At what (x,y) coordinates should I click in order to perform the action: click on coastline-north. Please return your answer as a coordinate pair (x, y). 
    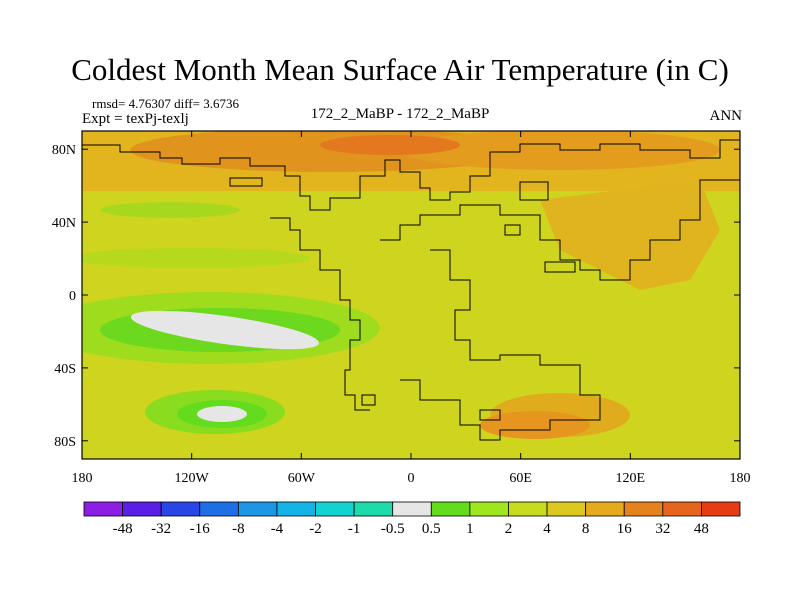
    Looking at the image, I should click on (411, 175).